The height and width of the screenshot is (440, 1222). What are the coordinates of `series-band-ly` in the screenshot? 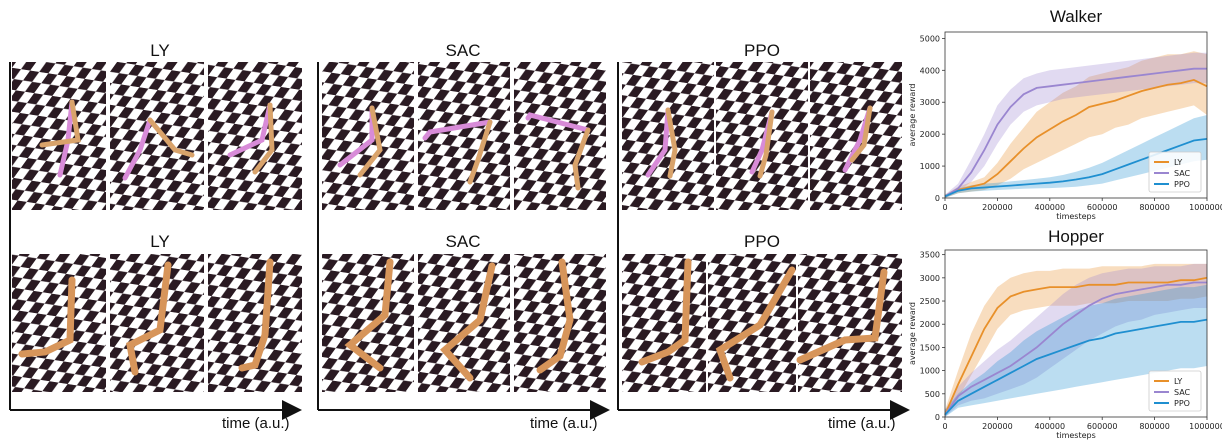 It's located at (1076, 340).